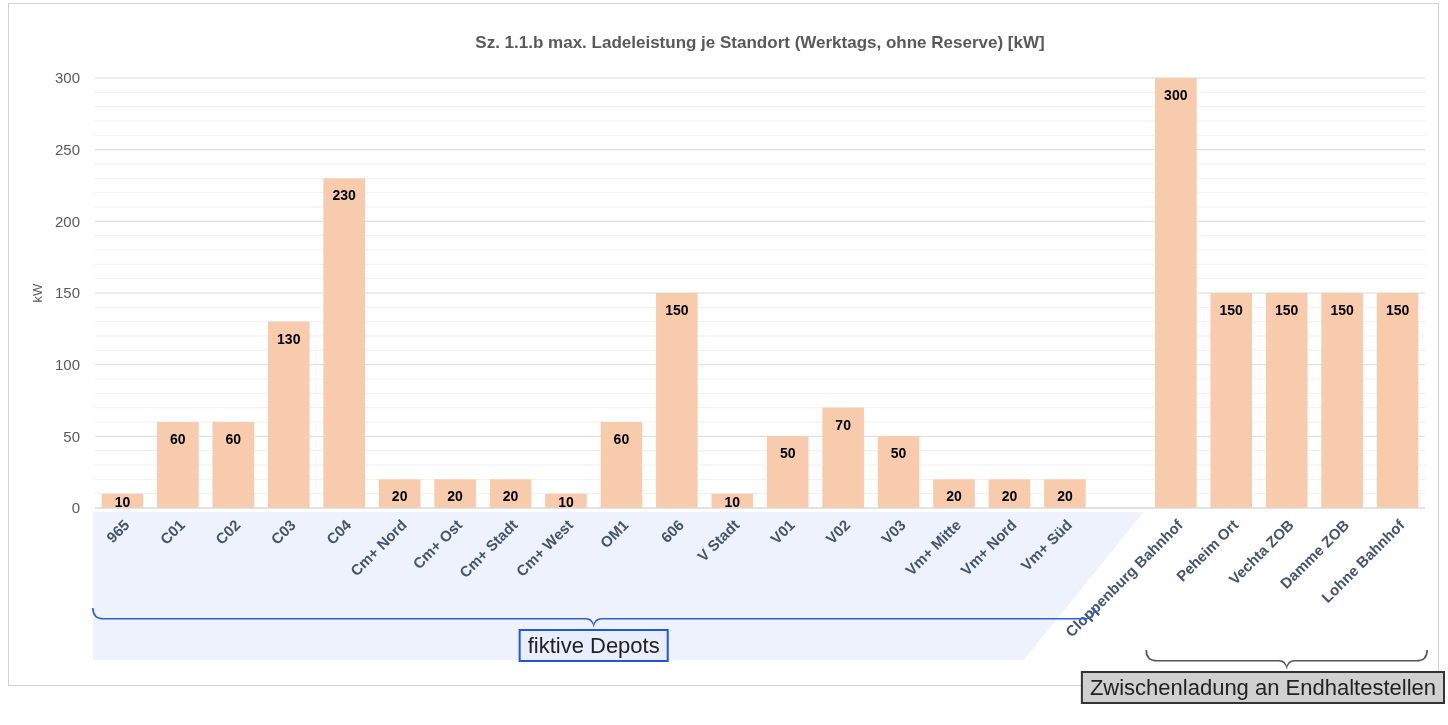 The height and width of the screenshot is (725, 1448). What do you see at coordinates (338, 531) in the screenshot?
I see `x-tick-label: C04` at bounding box center [338, 531].